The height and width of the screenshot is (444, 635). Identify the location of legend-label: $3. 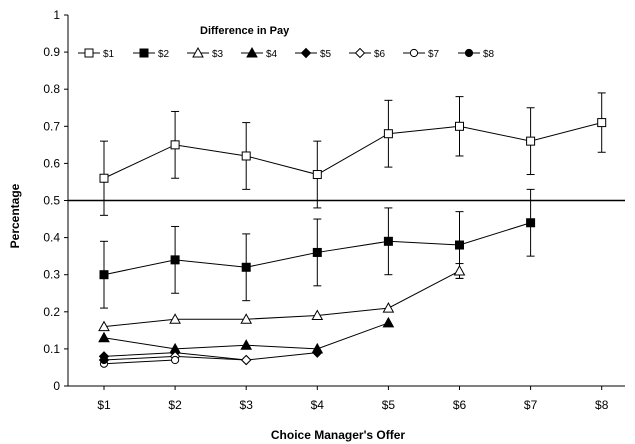
(218, 54).